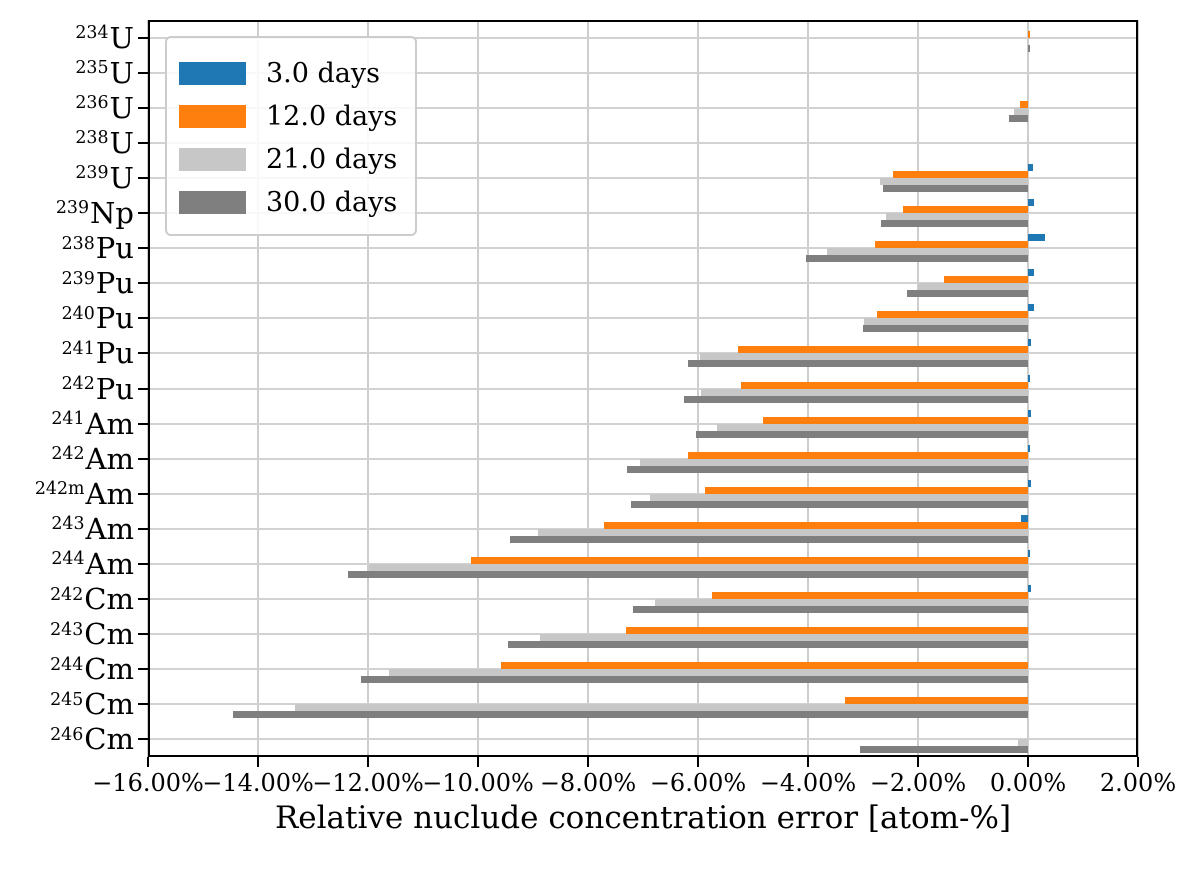  Describe the element at coordinates (857, 364) in the screenshot. I see `bar-241Pu-30.0-days` at that location.